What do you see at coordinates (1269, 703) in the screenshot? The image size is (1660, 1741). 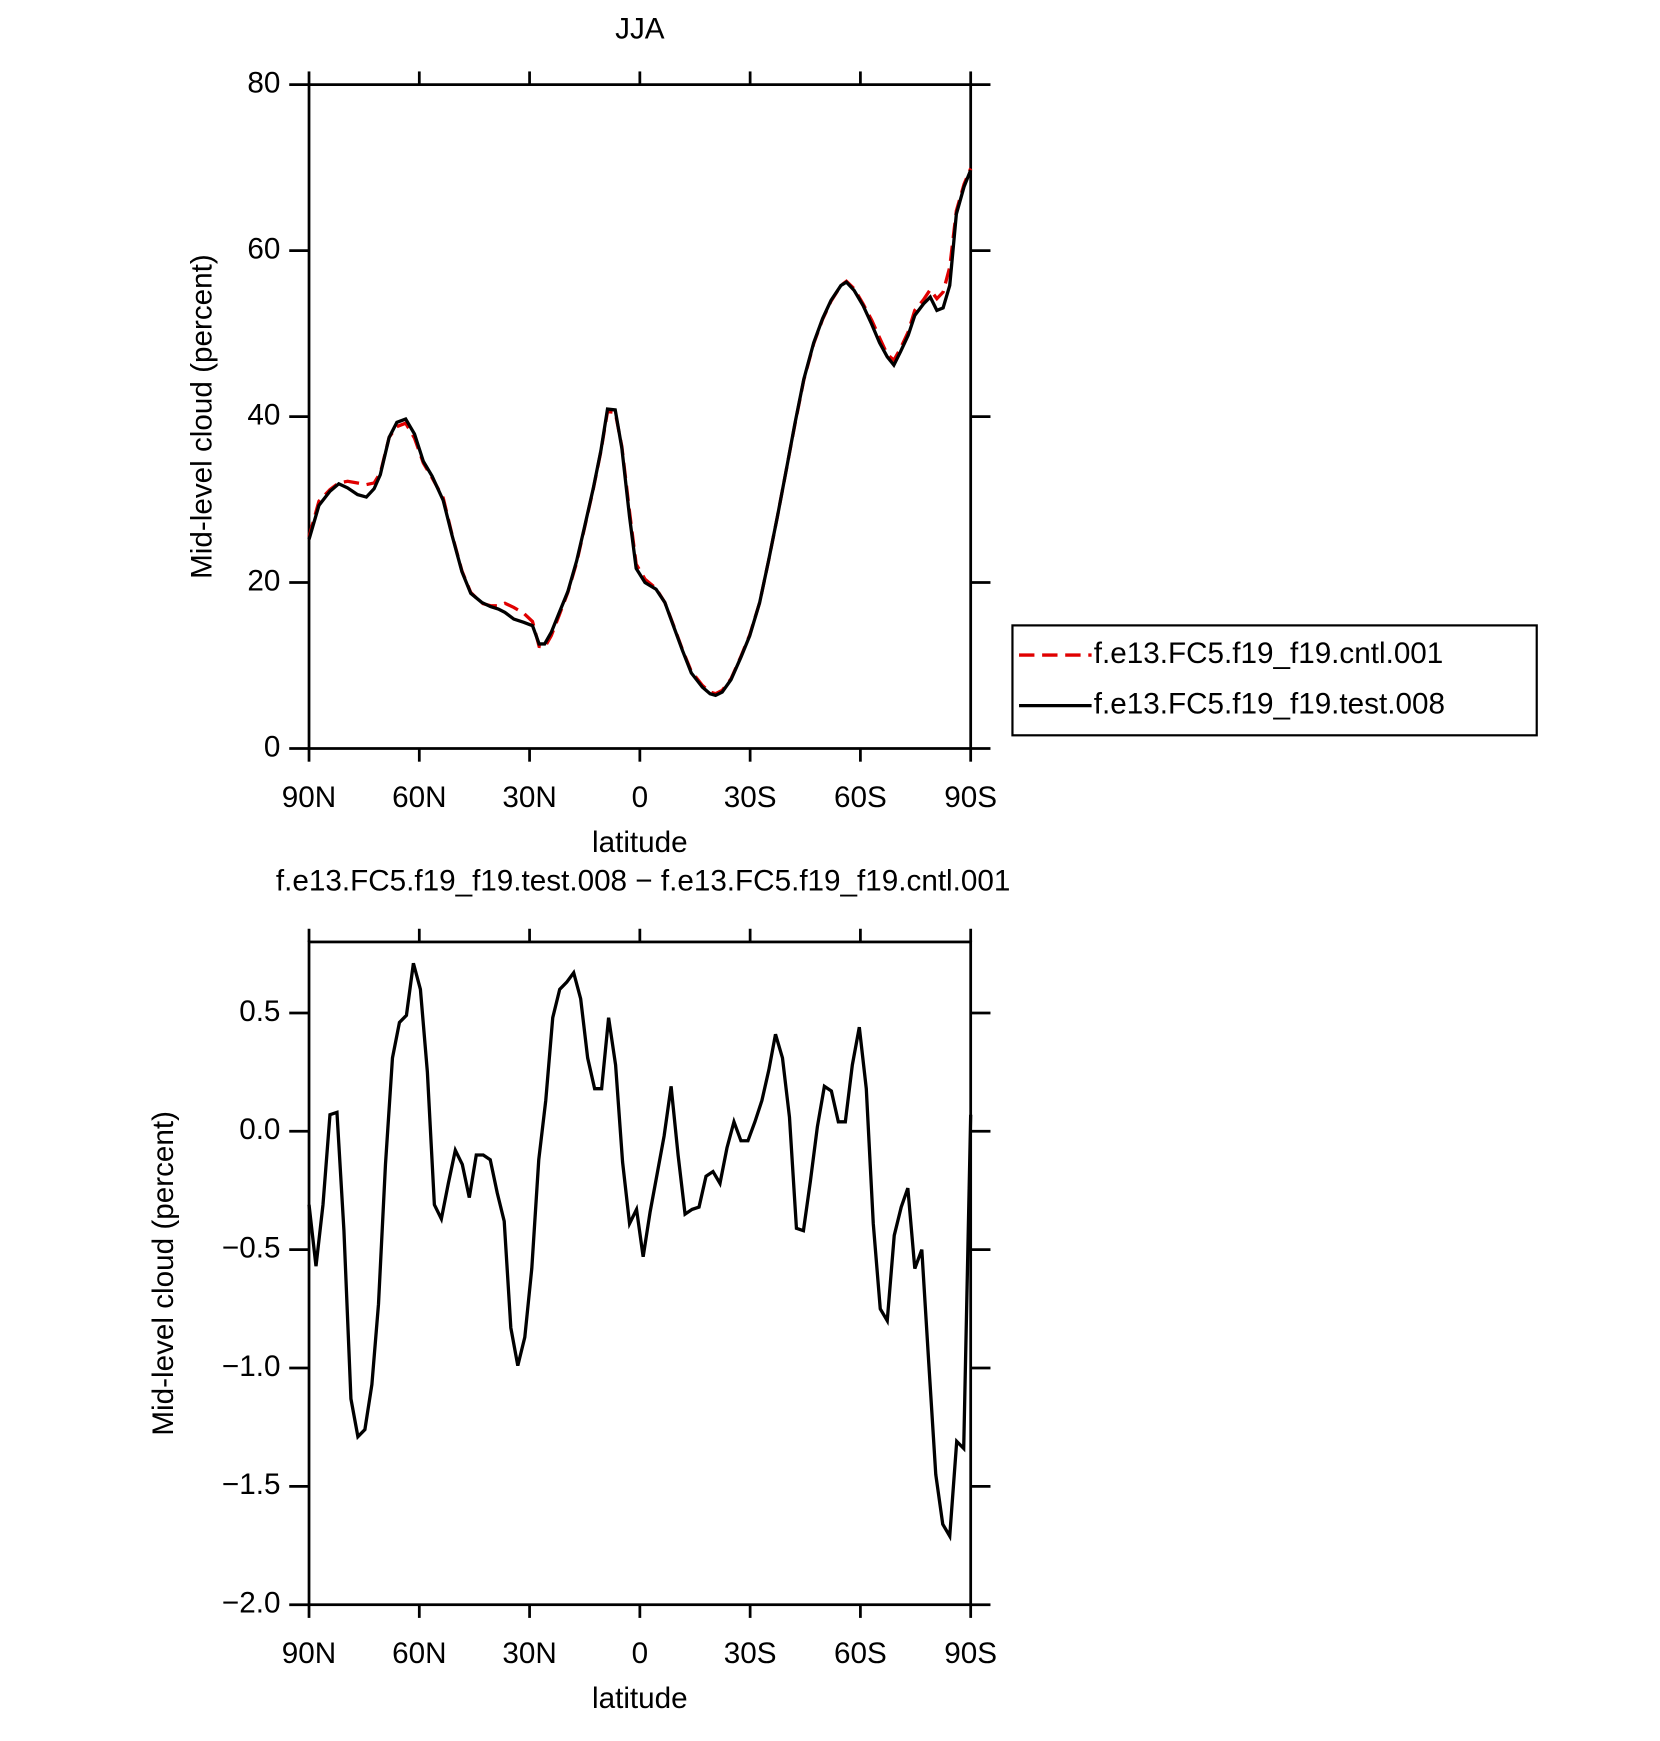 I see `legend-label: f.e13.FC5.f19_f19.test.008` at bounding box center [1269, 703].